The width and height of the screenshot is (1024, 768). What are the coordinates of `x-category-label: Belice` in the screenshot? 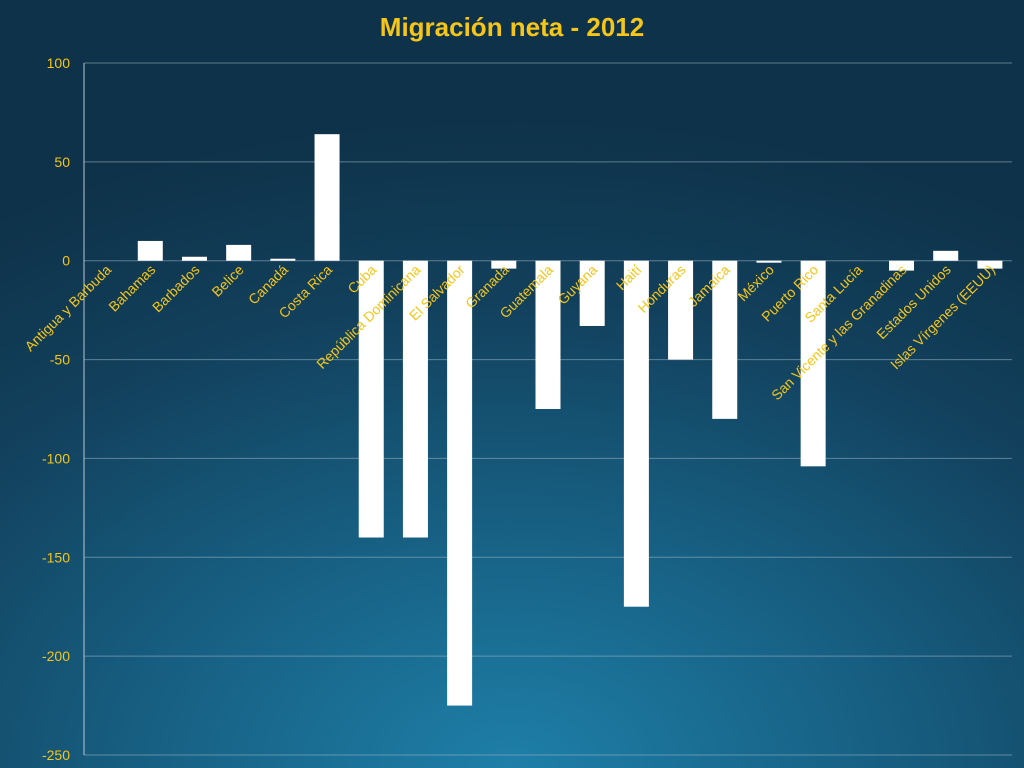 It's located at (228, 280).